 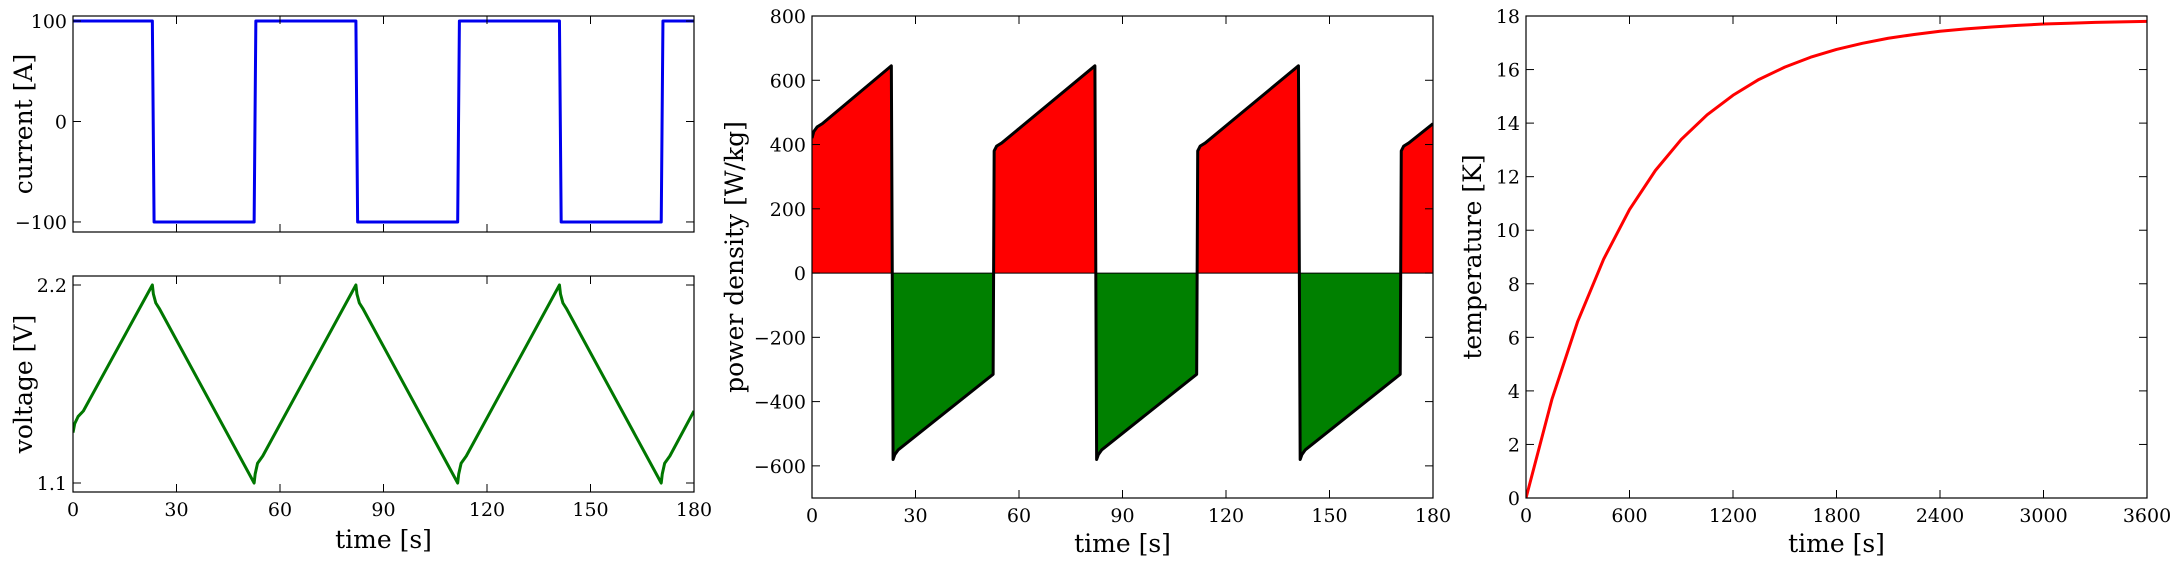 What do you see at coordinates (1514, 285) in the screenshot?
I see `y-tick-label: 8` at bounding box center [1514, 285].